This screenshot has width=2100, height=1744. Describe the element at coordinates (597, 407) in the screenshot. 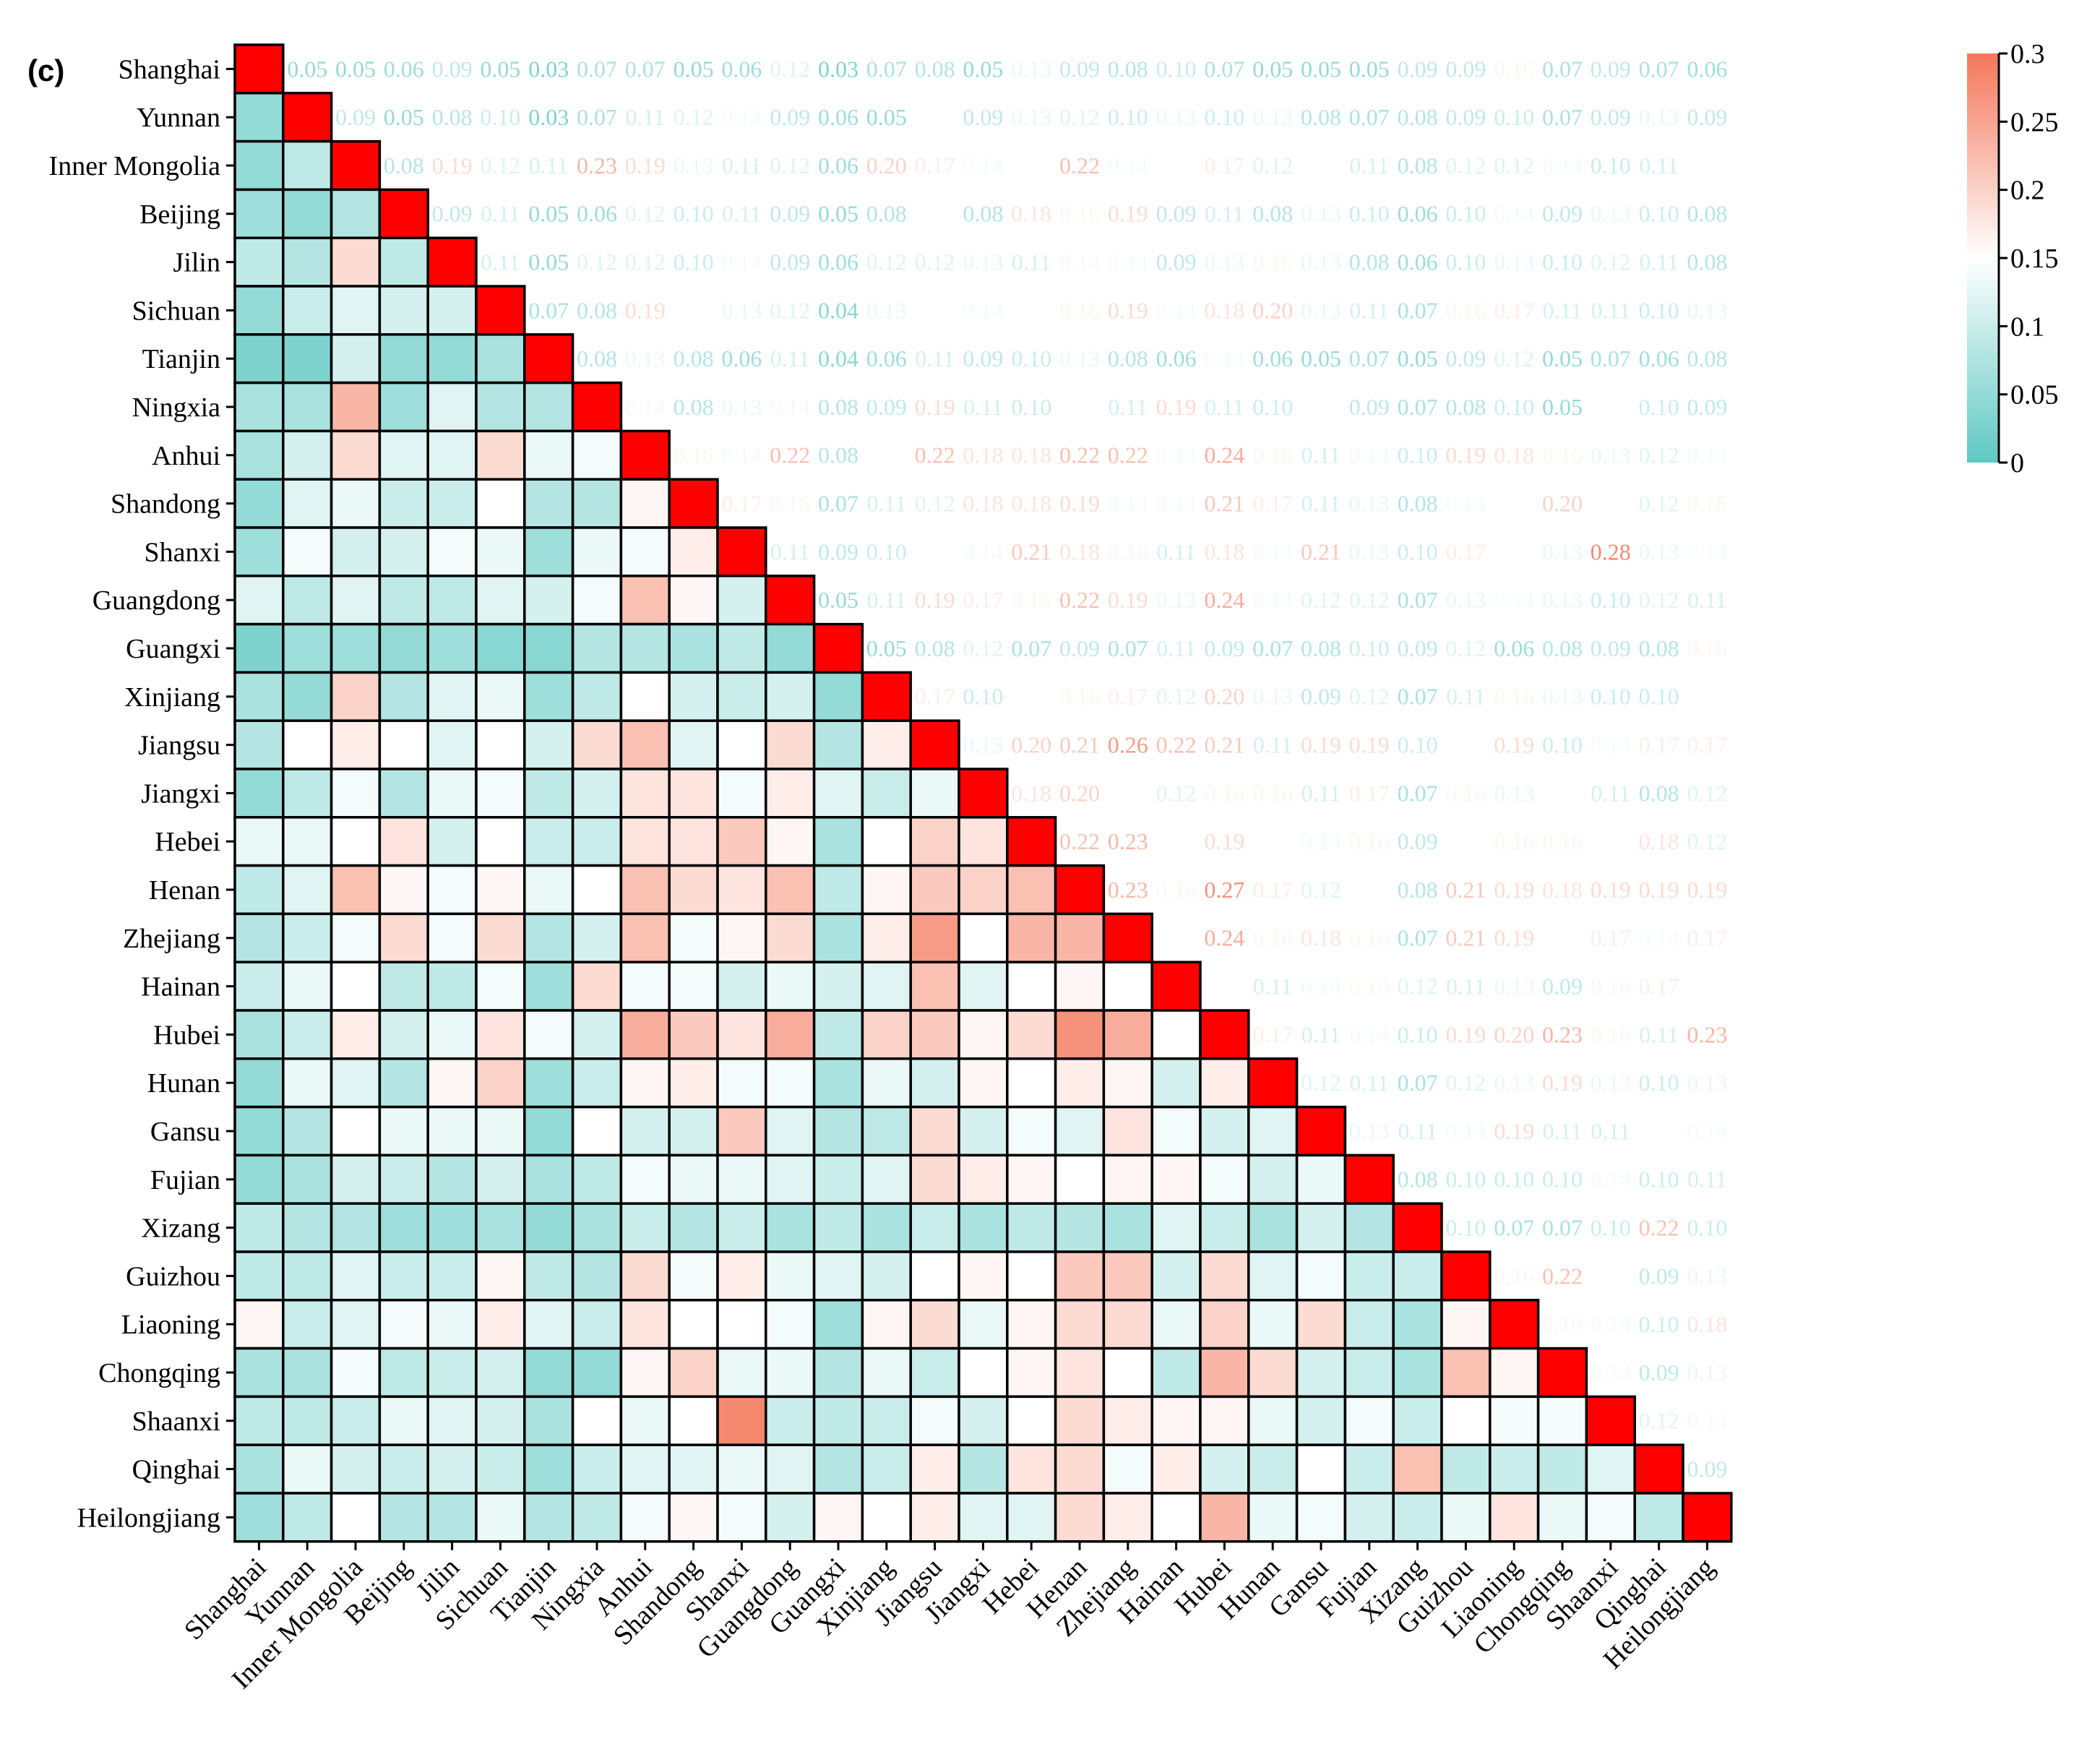

I see `diagonal-cell-ningxia` at that location.